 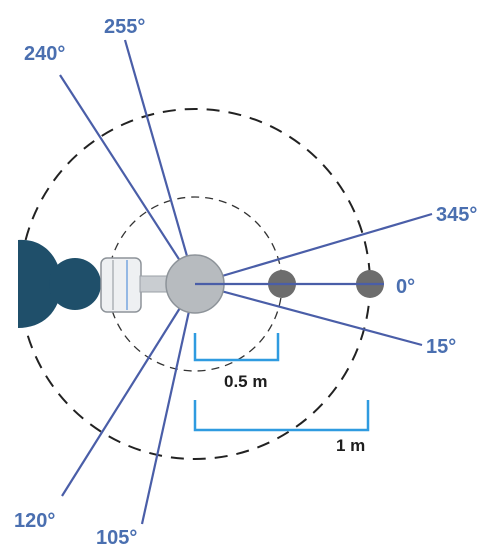 I want to click on label-half-meter: 0.5 m, so click(x=245, y=381).